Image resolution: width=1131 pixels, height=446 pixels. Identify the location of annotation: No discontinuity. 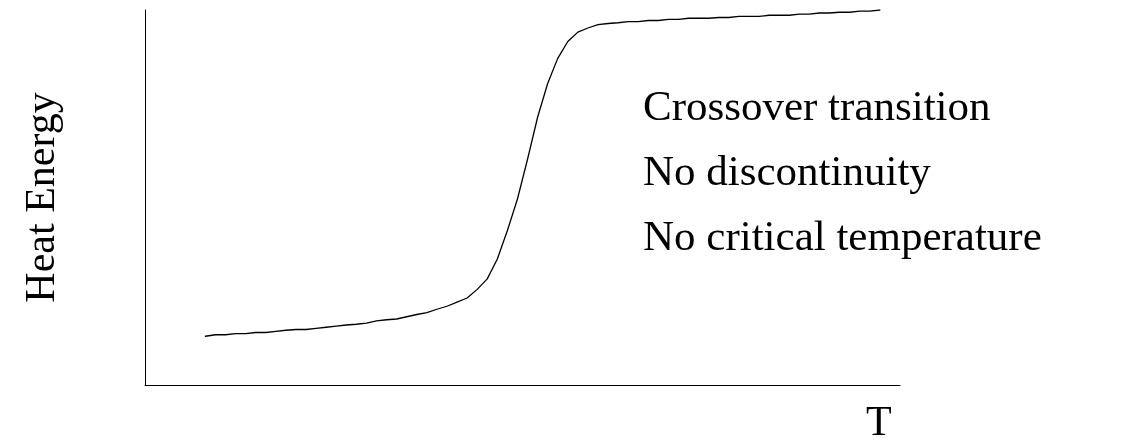
(787, 170).